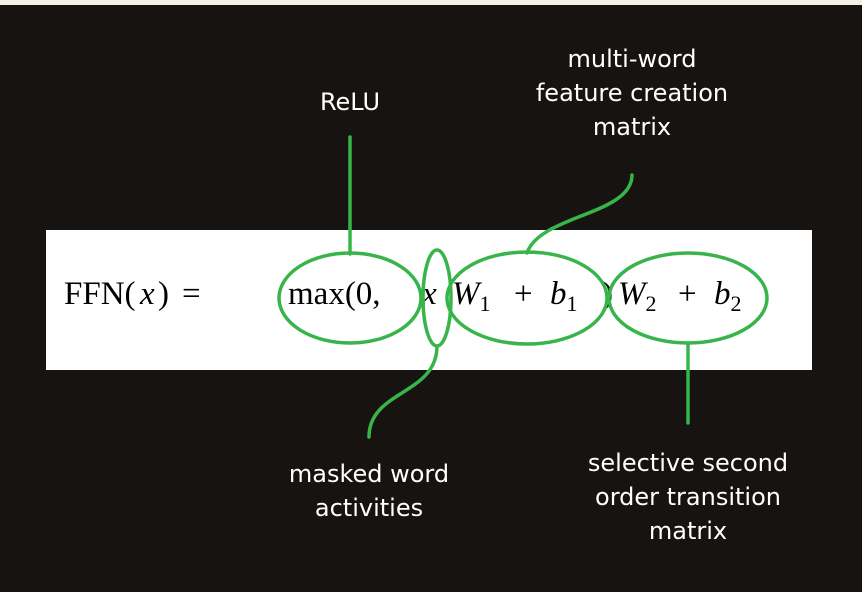  I want to click on feature-connector, so click(579, 214).